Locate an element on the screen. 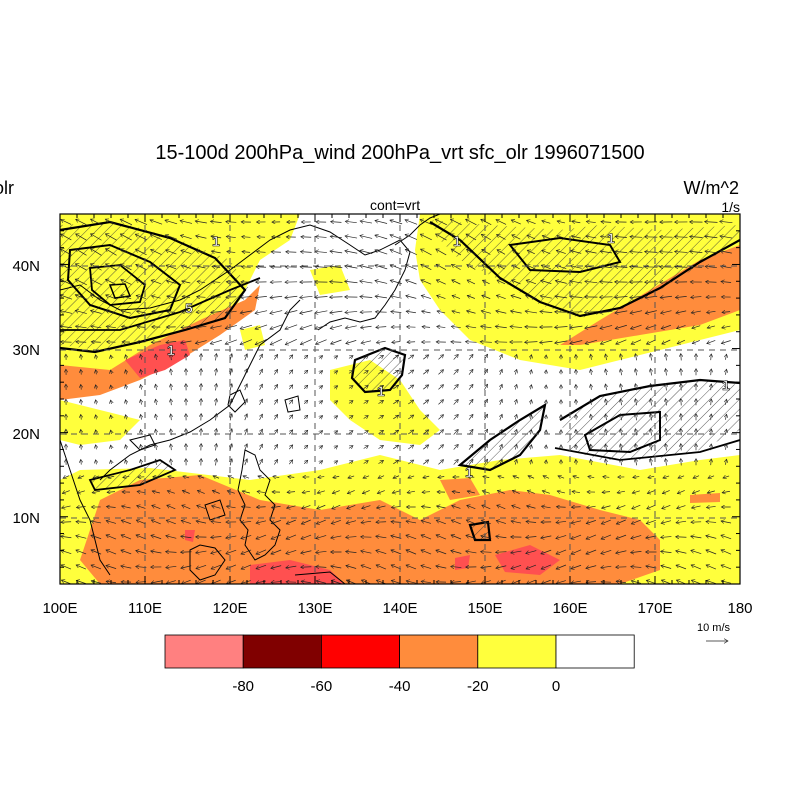  reference-vector-label: 10 m/s is located at coordinates (714, 628).